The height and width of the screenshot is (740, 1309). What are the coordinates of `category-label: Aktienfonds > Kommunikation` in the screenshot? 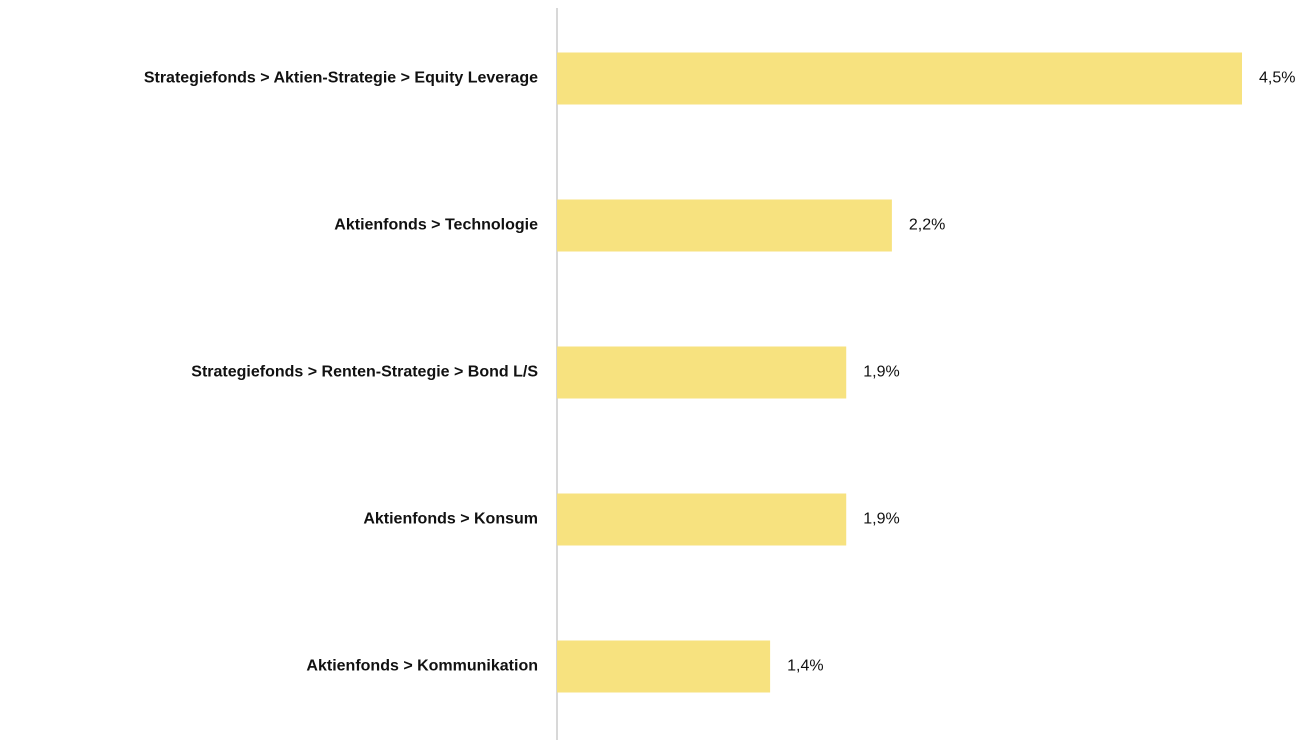 It's located at (422, 666).